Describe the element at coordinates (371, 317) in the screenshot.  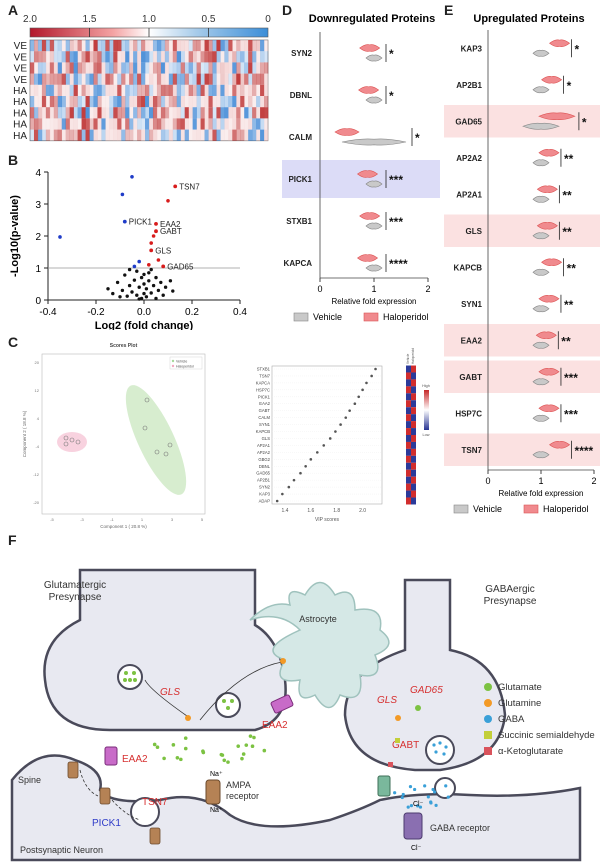
I see `legend-swatch-haloperidol` at that location.